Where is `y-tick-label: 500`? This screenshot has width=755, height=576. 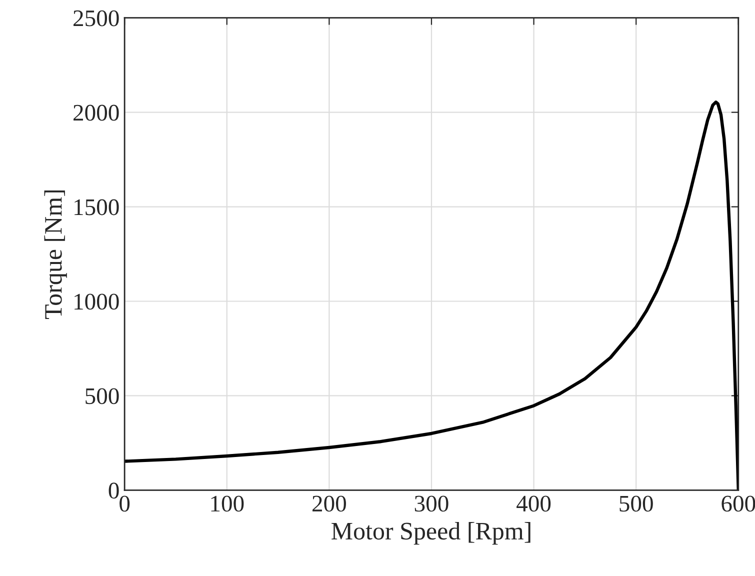 y-tick-label: 500 is located at coordinates (102, 396).